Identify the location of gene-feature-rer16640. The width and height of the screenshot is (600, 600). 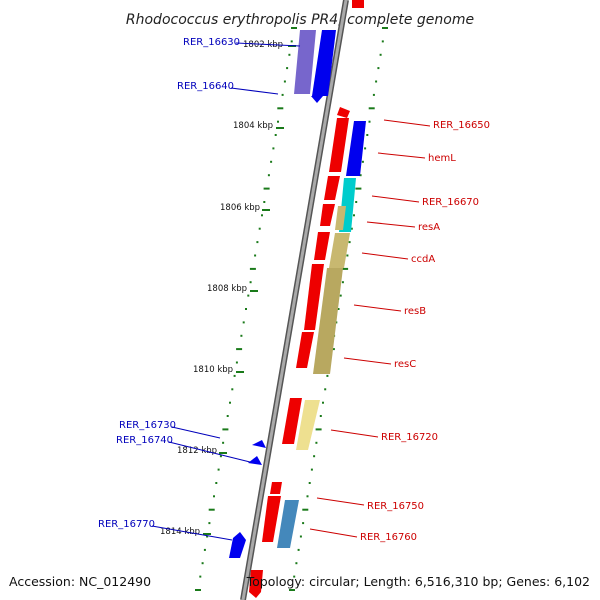
(317, 99).